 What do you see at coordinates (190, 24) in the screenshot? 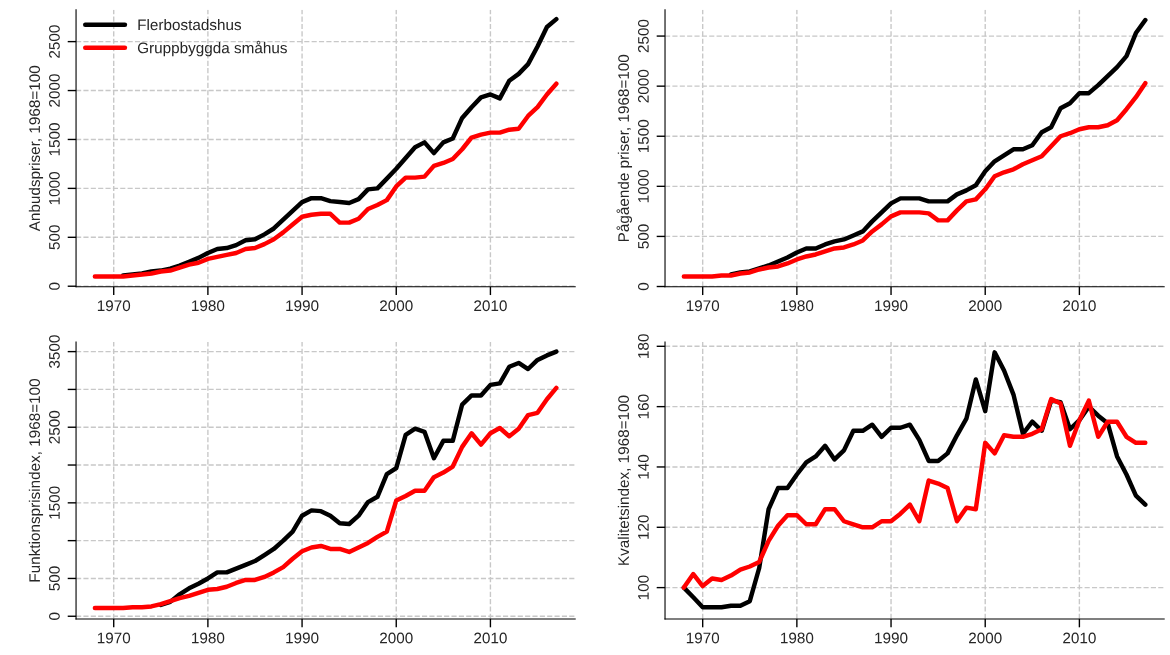
I see `legend-label: Flerbostadshus` at bounding box center [190, 24].